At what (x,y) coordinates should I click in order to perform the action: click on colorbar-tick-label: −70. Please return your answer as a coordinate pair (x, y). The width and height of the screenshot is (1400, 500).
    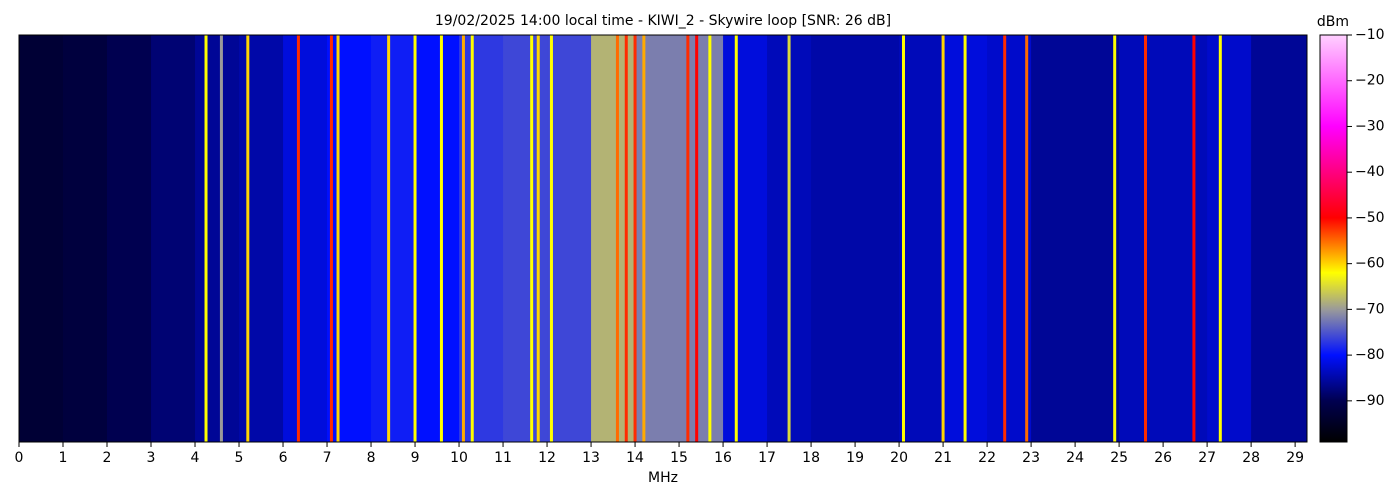
    Looking at the image, I should click on (1370, 309).